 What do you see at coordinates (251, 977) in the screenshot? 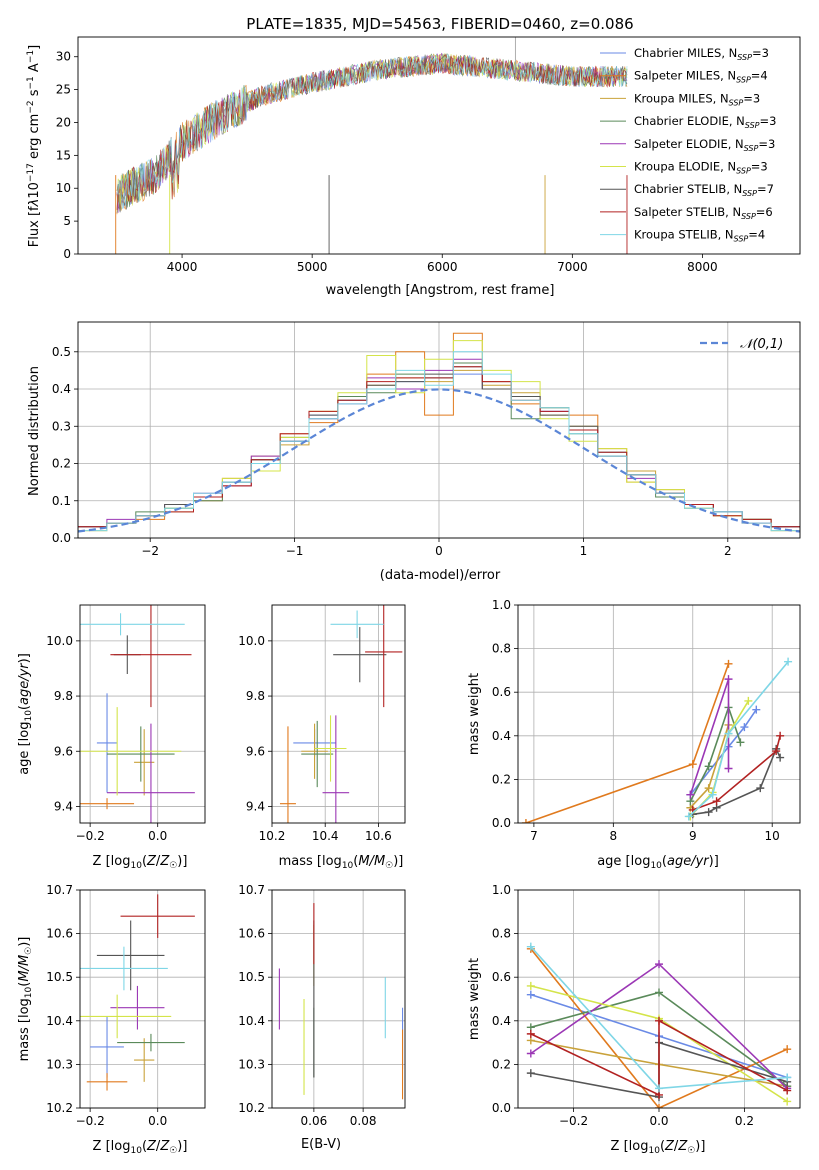
I see `y-tick-label: 10.5` at bounding box center [251, 977].